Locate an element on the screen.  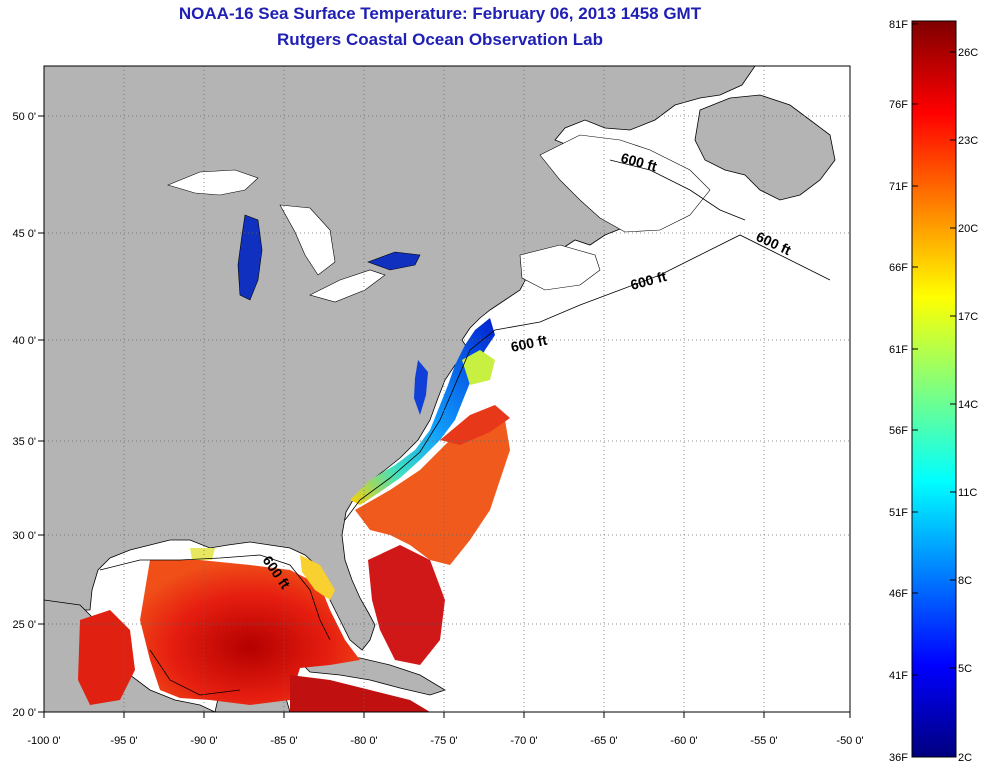
great-lake-ontario is located at coordinates (394, 261).